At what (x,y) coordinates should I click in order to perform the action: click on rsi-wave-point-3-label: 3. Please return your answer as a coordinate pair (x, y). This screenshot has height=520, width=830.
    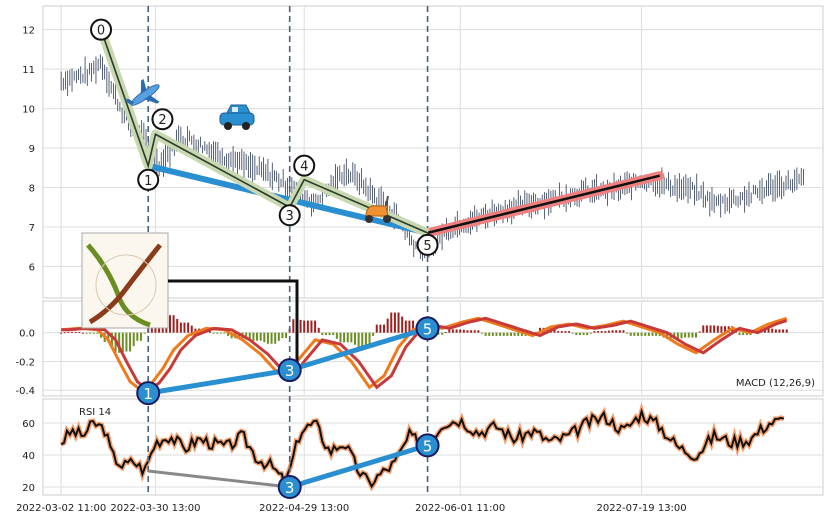
    Looking at the image, I should click on (290, 488).